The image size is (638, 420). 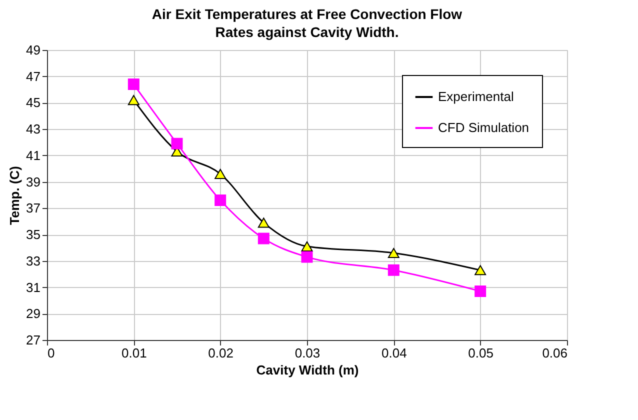 I want to click on y-axis-title: Temp. (C), so click(x=14, y=195).